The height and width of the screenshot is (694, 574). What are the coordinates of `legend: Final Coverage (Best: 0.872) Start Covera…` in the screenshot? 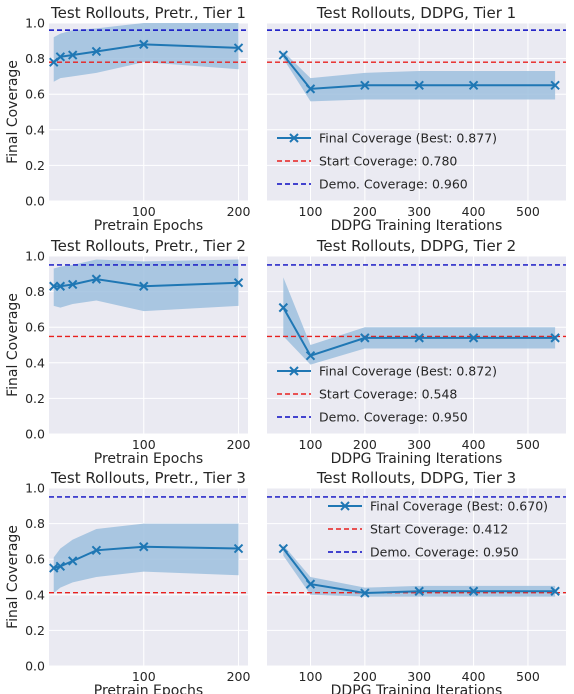 It's located at (387, 394).